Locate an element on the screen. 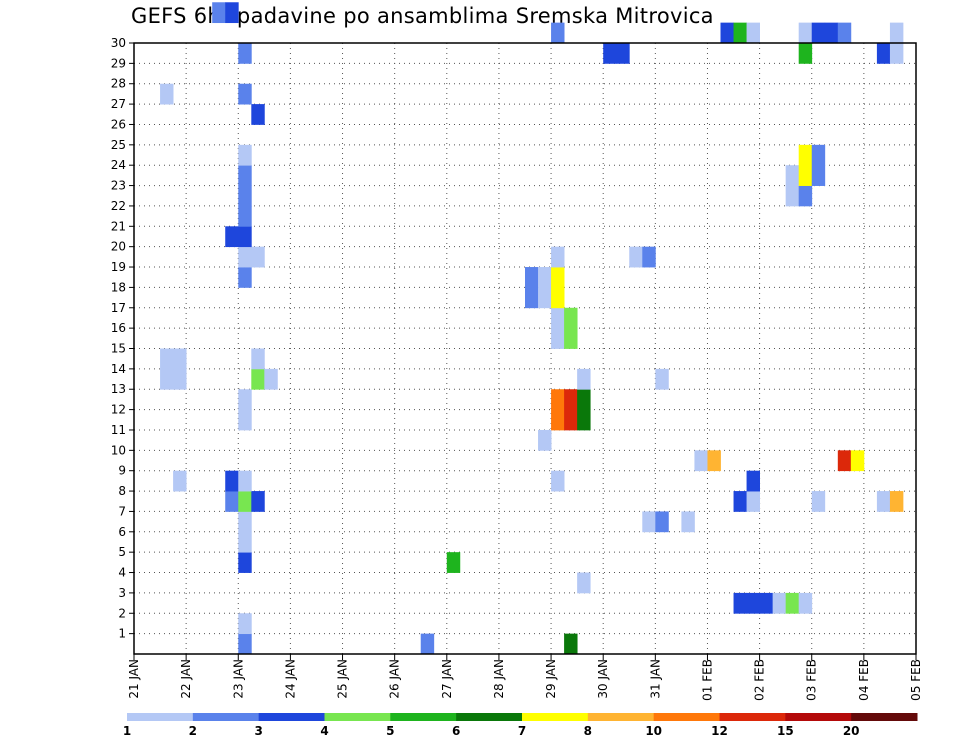 This screenshot has height=742, width=960. x-tick-label: 03 FEB is located at coordinates (812, 680).